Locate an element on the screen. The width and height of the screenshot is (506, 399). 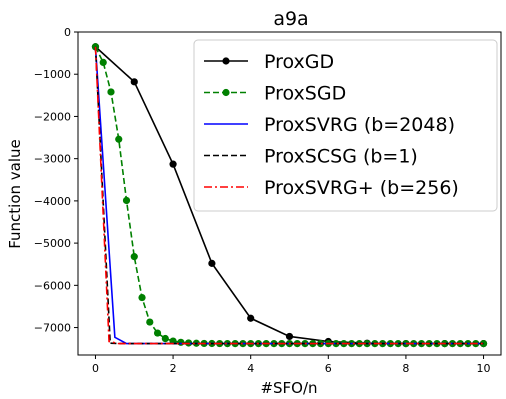
chart-title: a9a is located at coordinates (290, 19).